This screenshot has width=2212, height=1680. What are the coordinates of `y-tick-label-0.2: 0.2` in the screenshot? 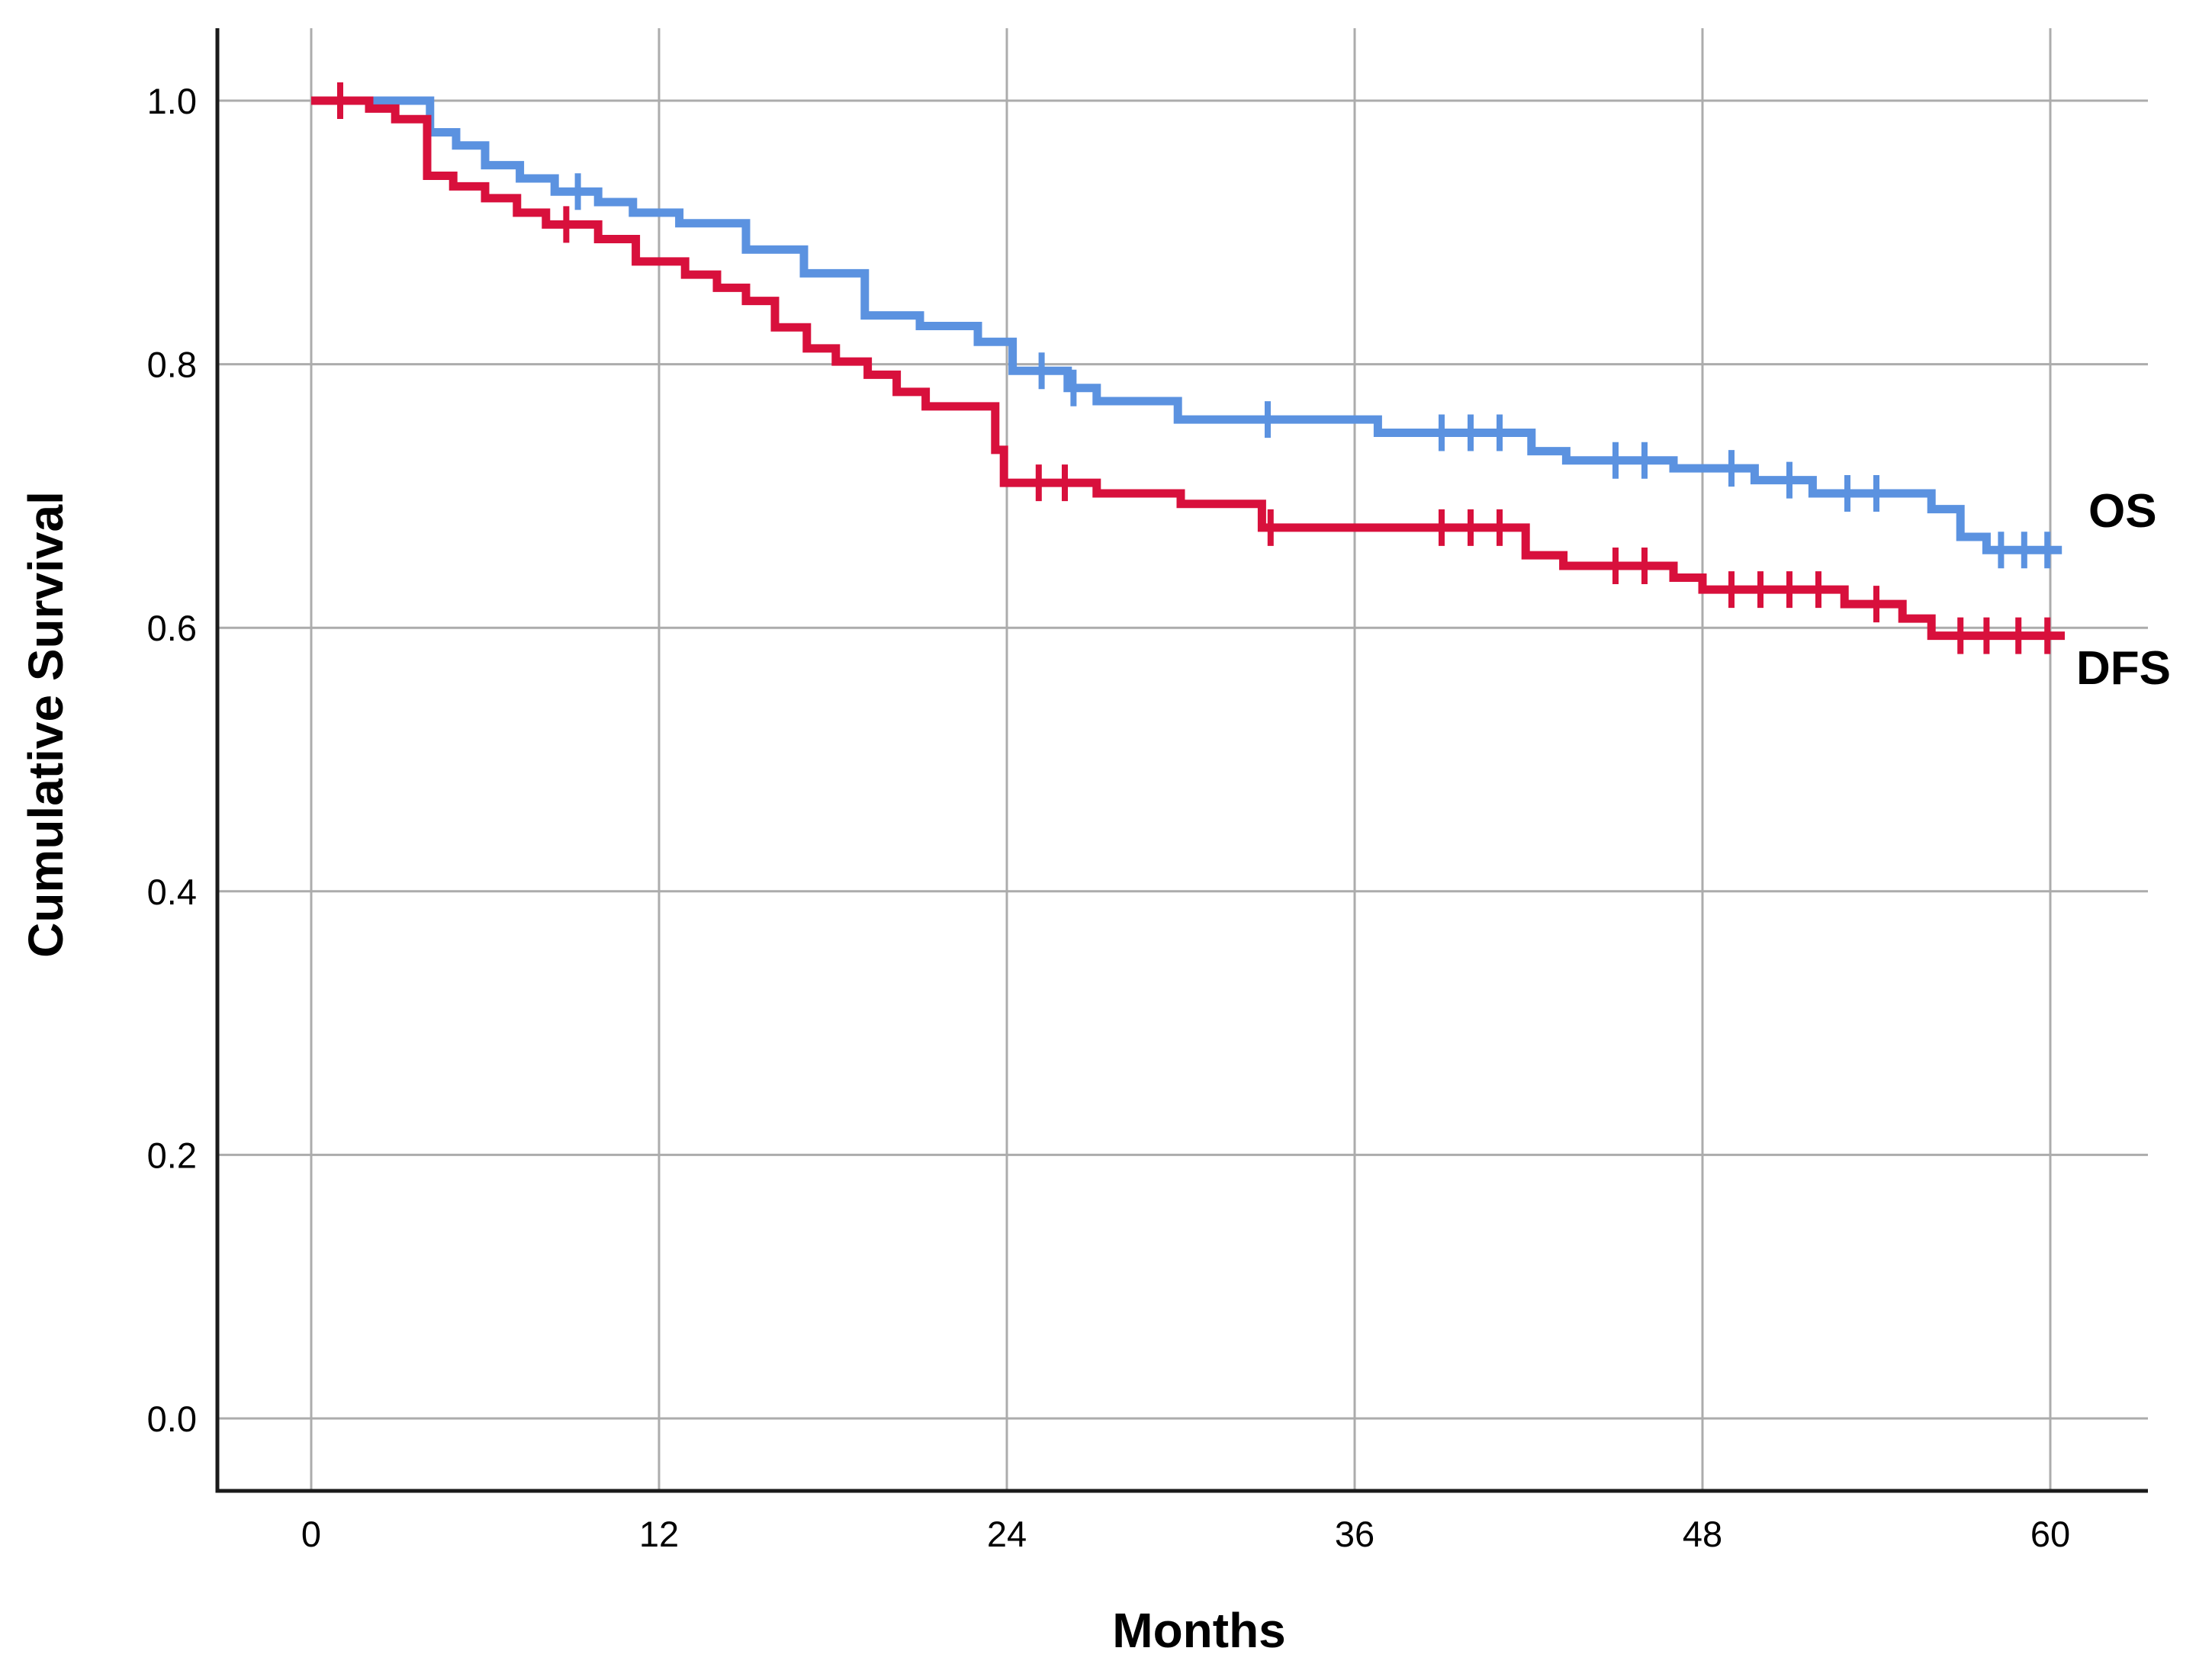 It's located at (172, 1155).